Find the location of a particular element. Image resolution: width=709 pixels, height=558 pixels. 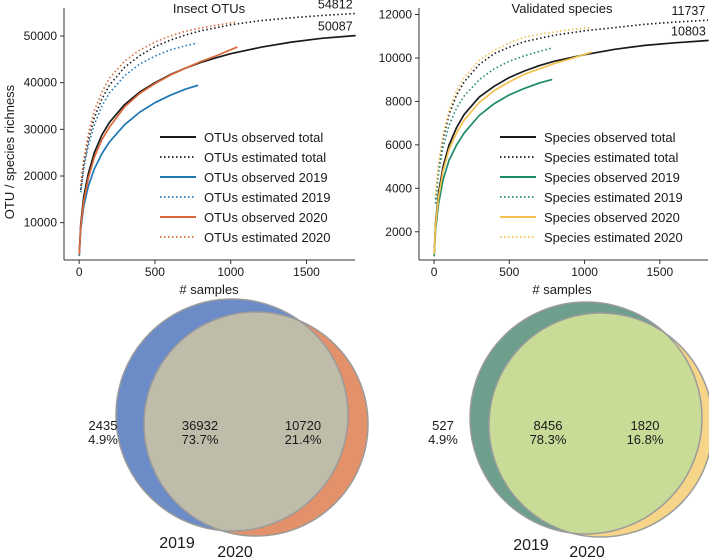

region-2019-only-count: 2435 is located at coordinates (103, 425).